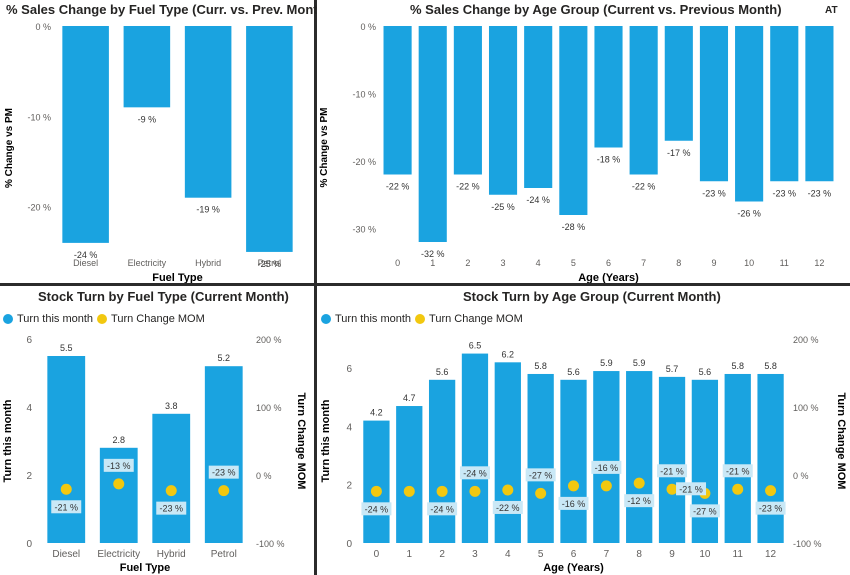 The height and width of the screenshot is (575, 850). I want to click on y2-tick-label: 0 %, so click(264, 476).